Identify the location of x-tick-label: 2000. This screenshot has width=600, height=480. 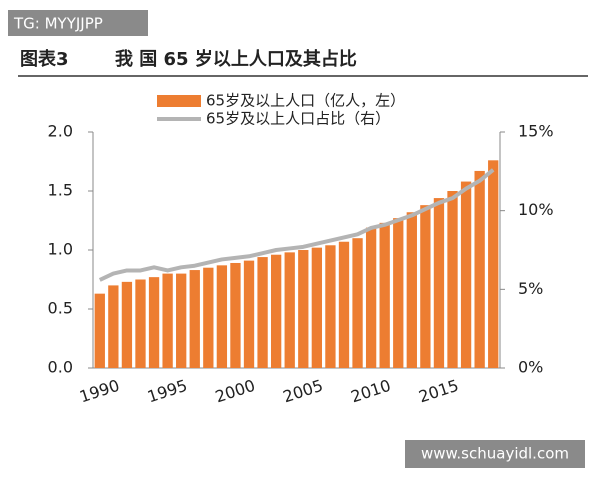
(235, 391).